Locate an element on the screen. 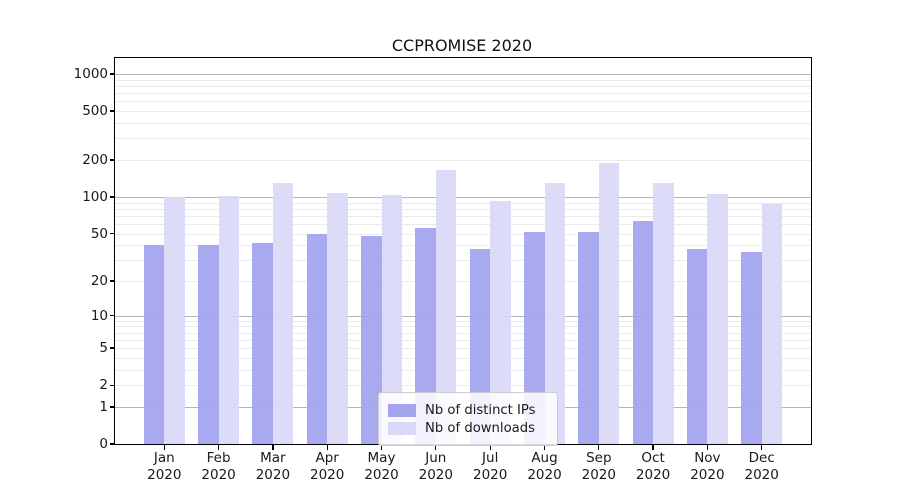  legend: Nb of distinct IPs Nb of downloads is located at coordinates (468, 419).